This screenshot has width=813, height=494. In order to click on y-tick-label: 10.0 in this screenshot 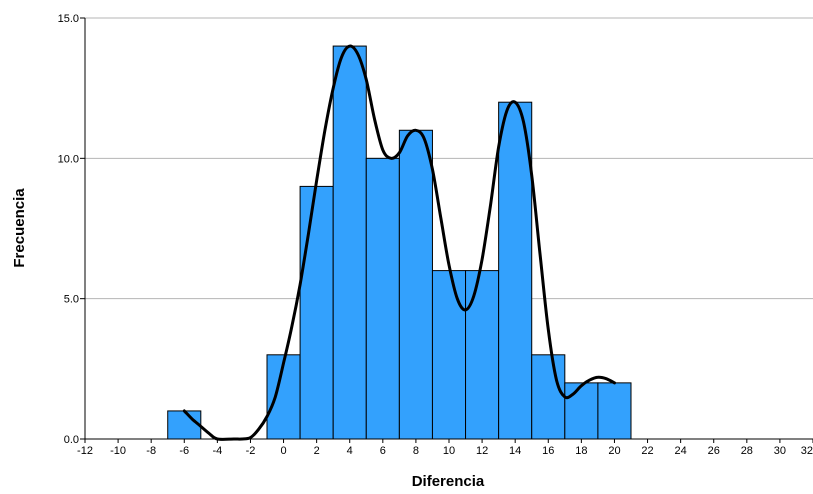, I will do `click(68, 159)`.